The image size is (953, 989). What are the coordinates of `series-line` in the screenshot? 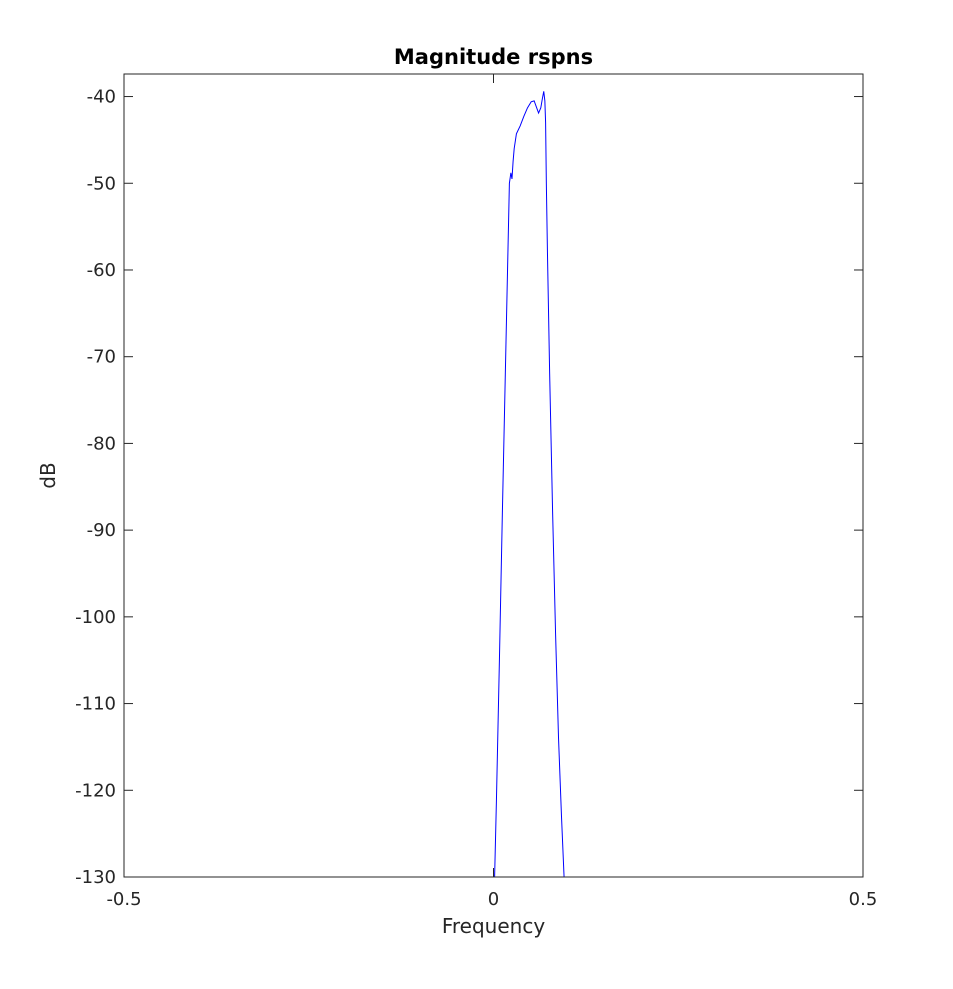 It's located at (529, 484).